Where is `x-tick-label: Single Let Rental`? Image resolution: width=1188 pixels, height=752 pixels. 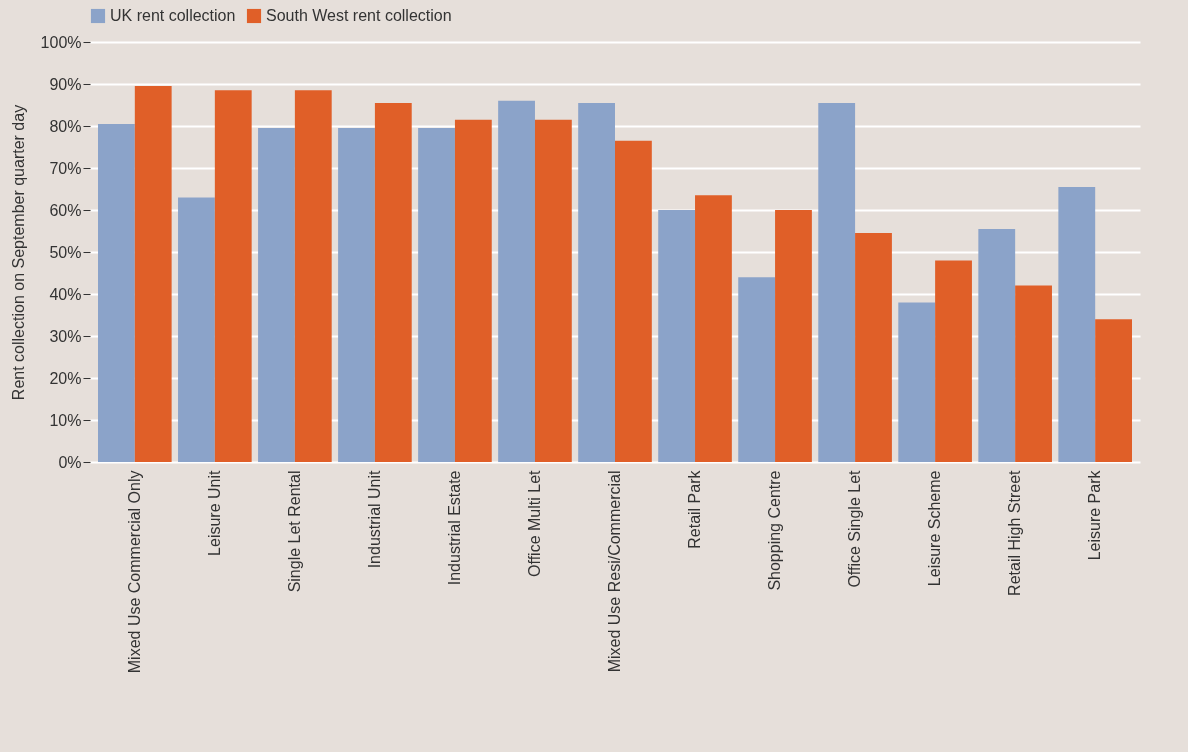
x-tick-label: Single Let Rental is located at coordinates (294, 531).